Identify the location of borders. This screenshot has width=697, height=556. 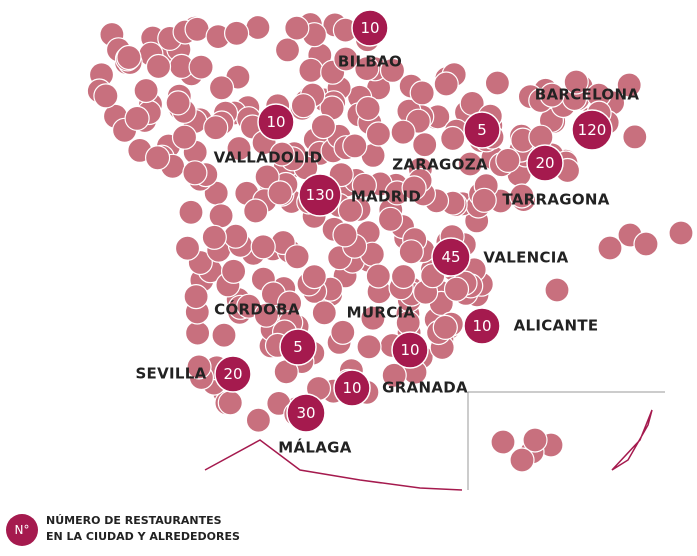
(434, 441).